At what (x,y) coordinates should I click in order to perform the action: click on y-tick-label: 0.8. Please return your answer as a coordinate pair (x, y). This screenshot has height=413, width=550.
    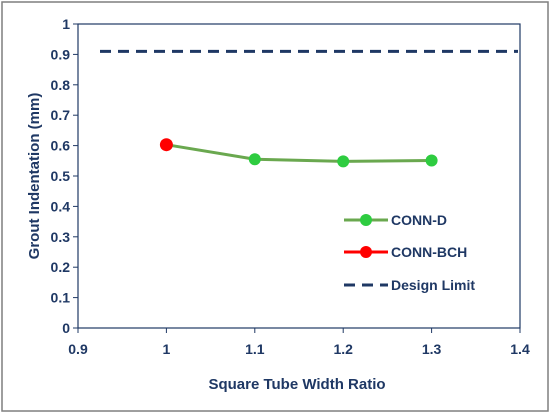
    Looking at the image, I should click on (61, 85).